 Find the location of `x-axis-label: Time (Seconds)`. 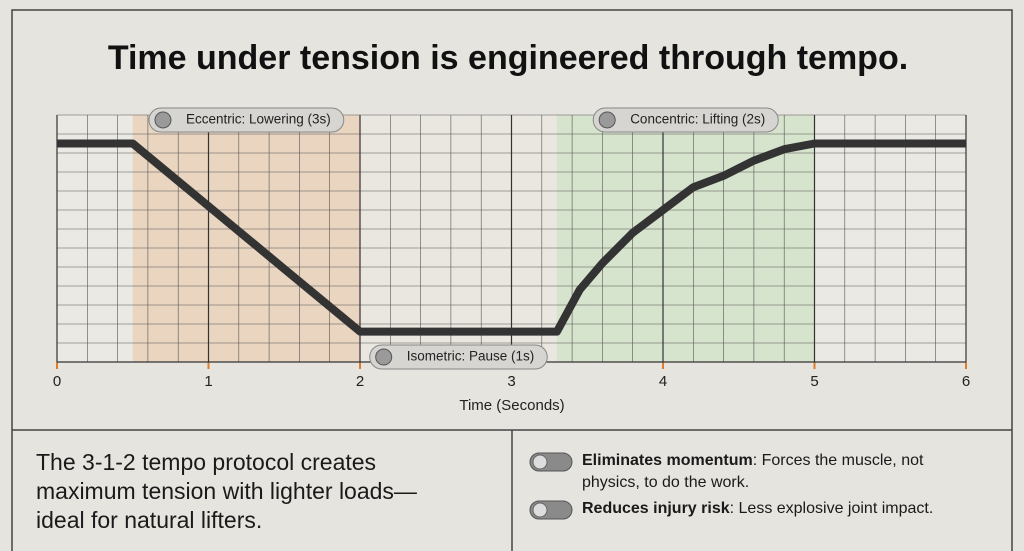

x-axis-label: Time (Seconds) is located at coordinates (511, 405).